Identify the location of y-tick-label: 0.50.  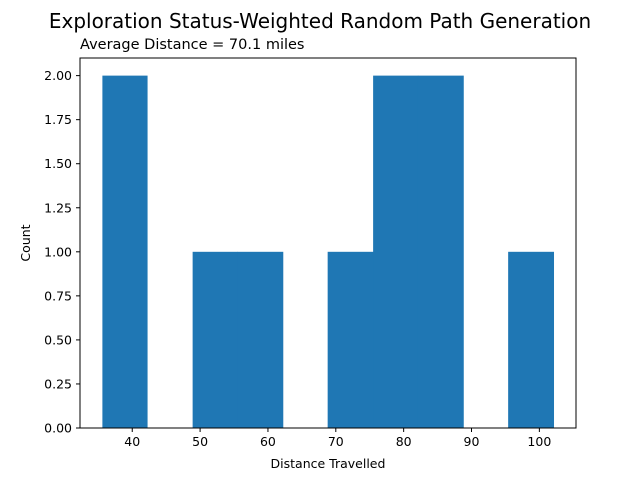
(58, 339).